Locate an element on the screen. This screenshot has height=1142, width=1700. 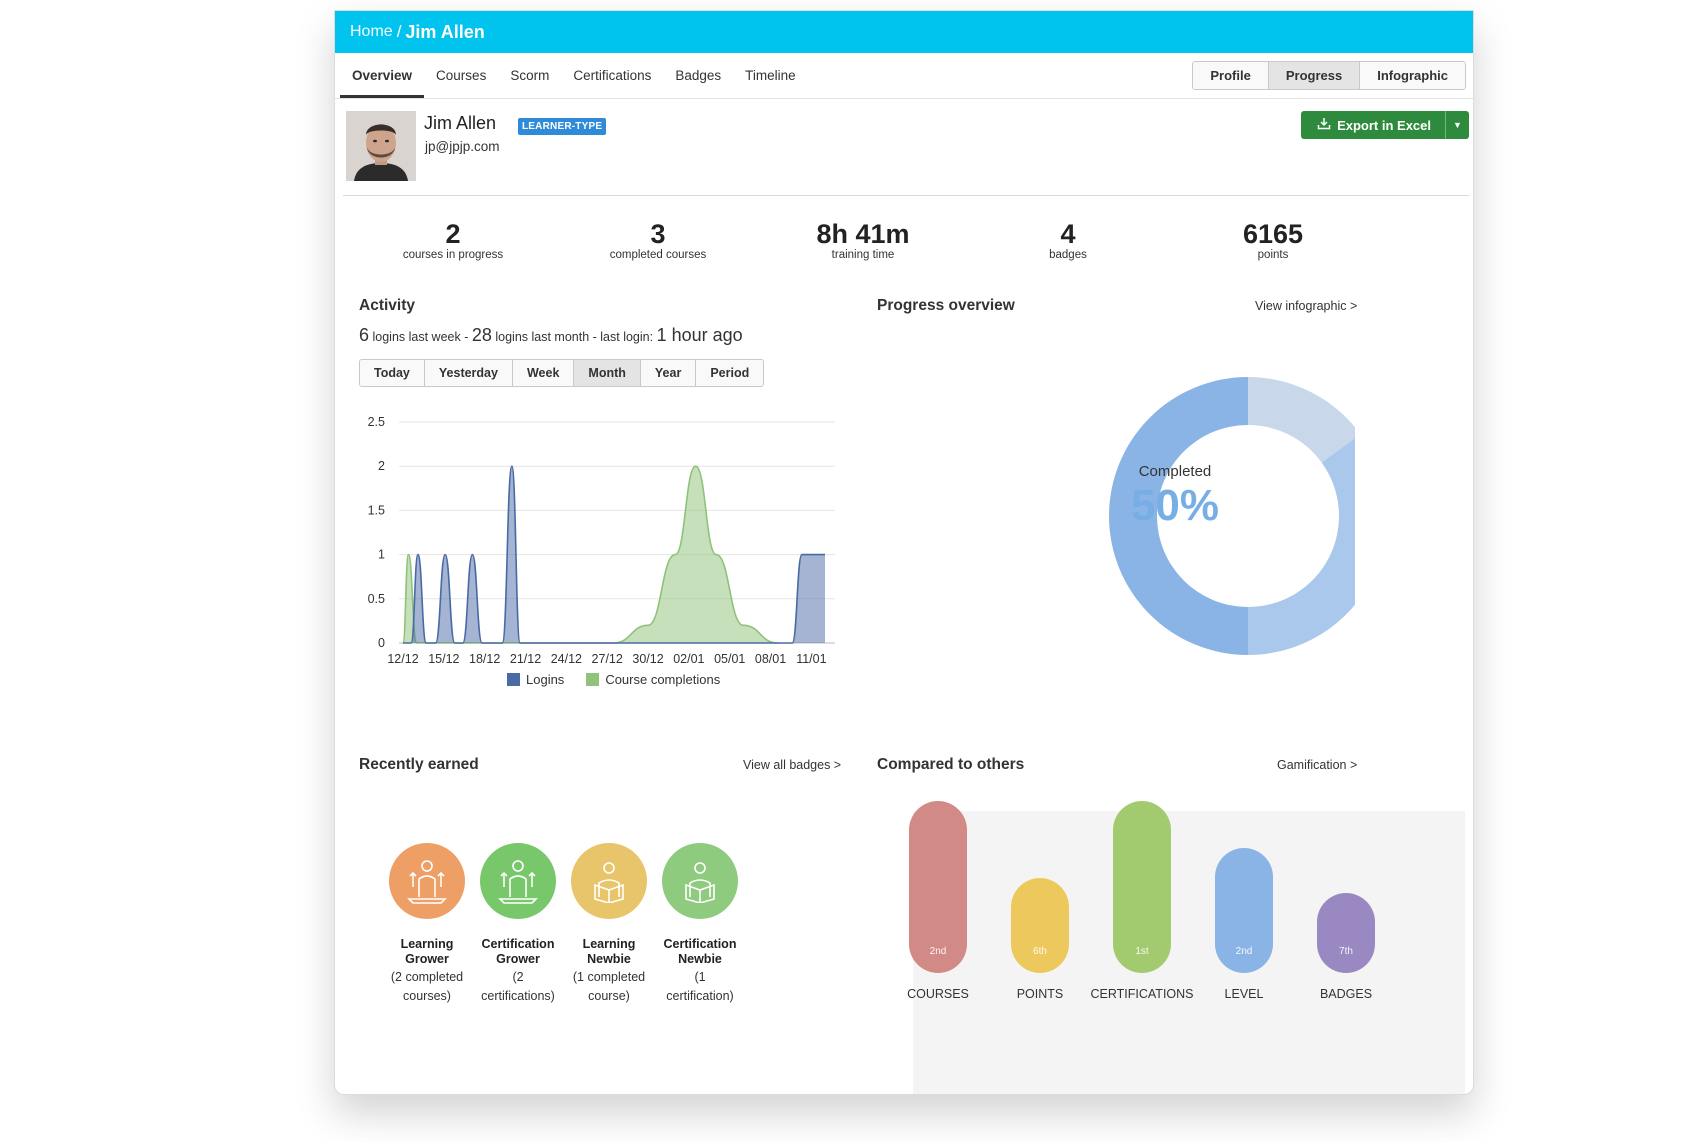
compare-label: COURSES is located at coordinates (938, 994).